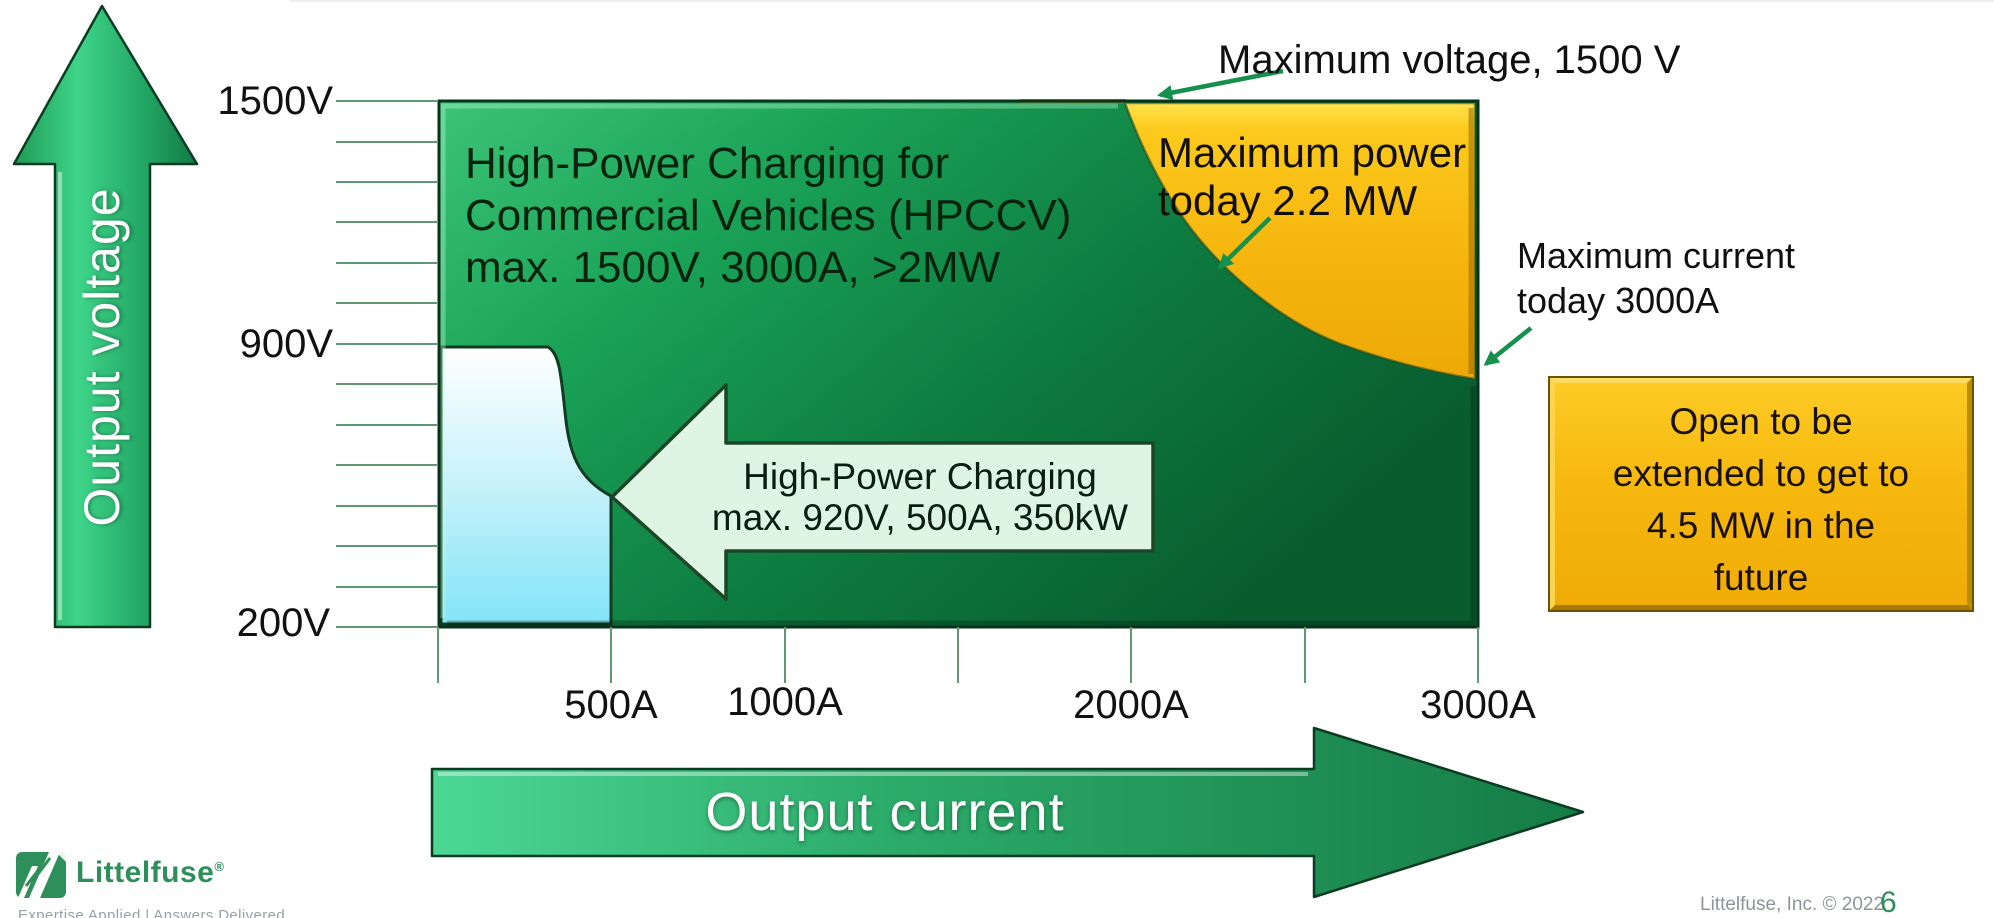 This screenshot has height=918, width=1994. I want to click on hpc-arrow-label-line1: High-Power Charging, so click(920, 476).